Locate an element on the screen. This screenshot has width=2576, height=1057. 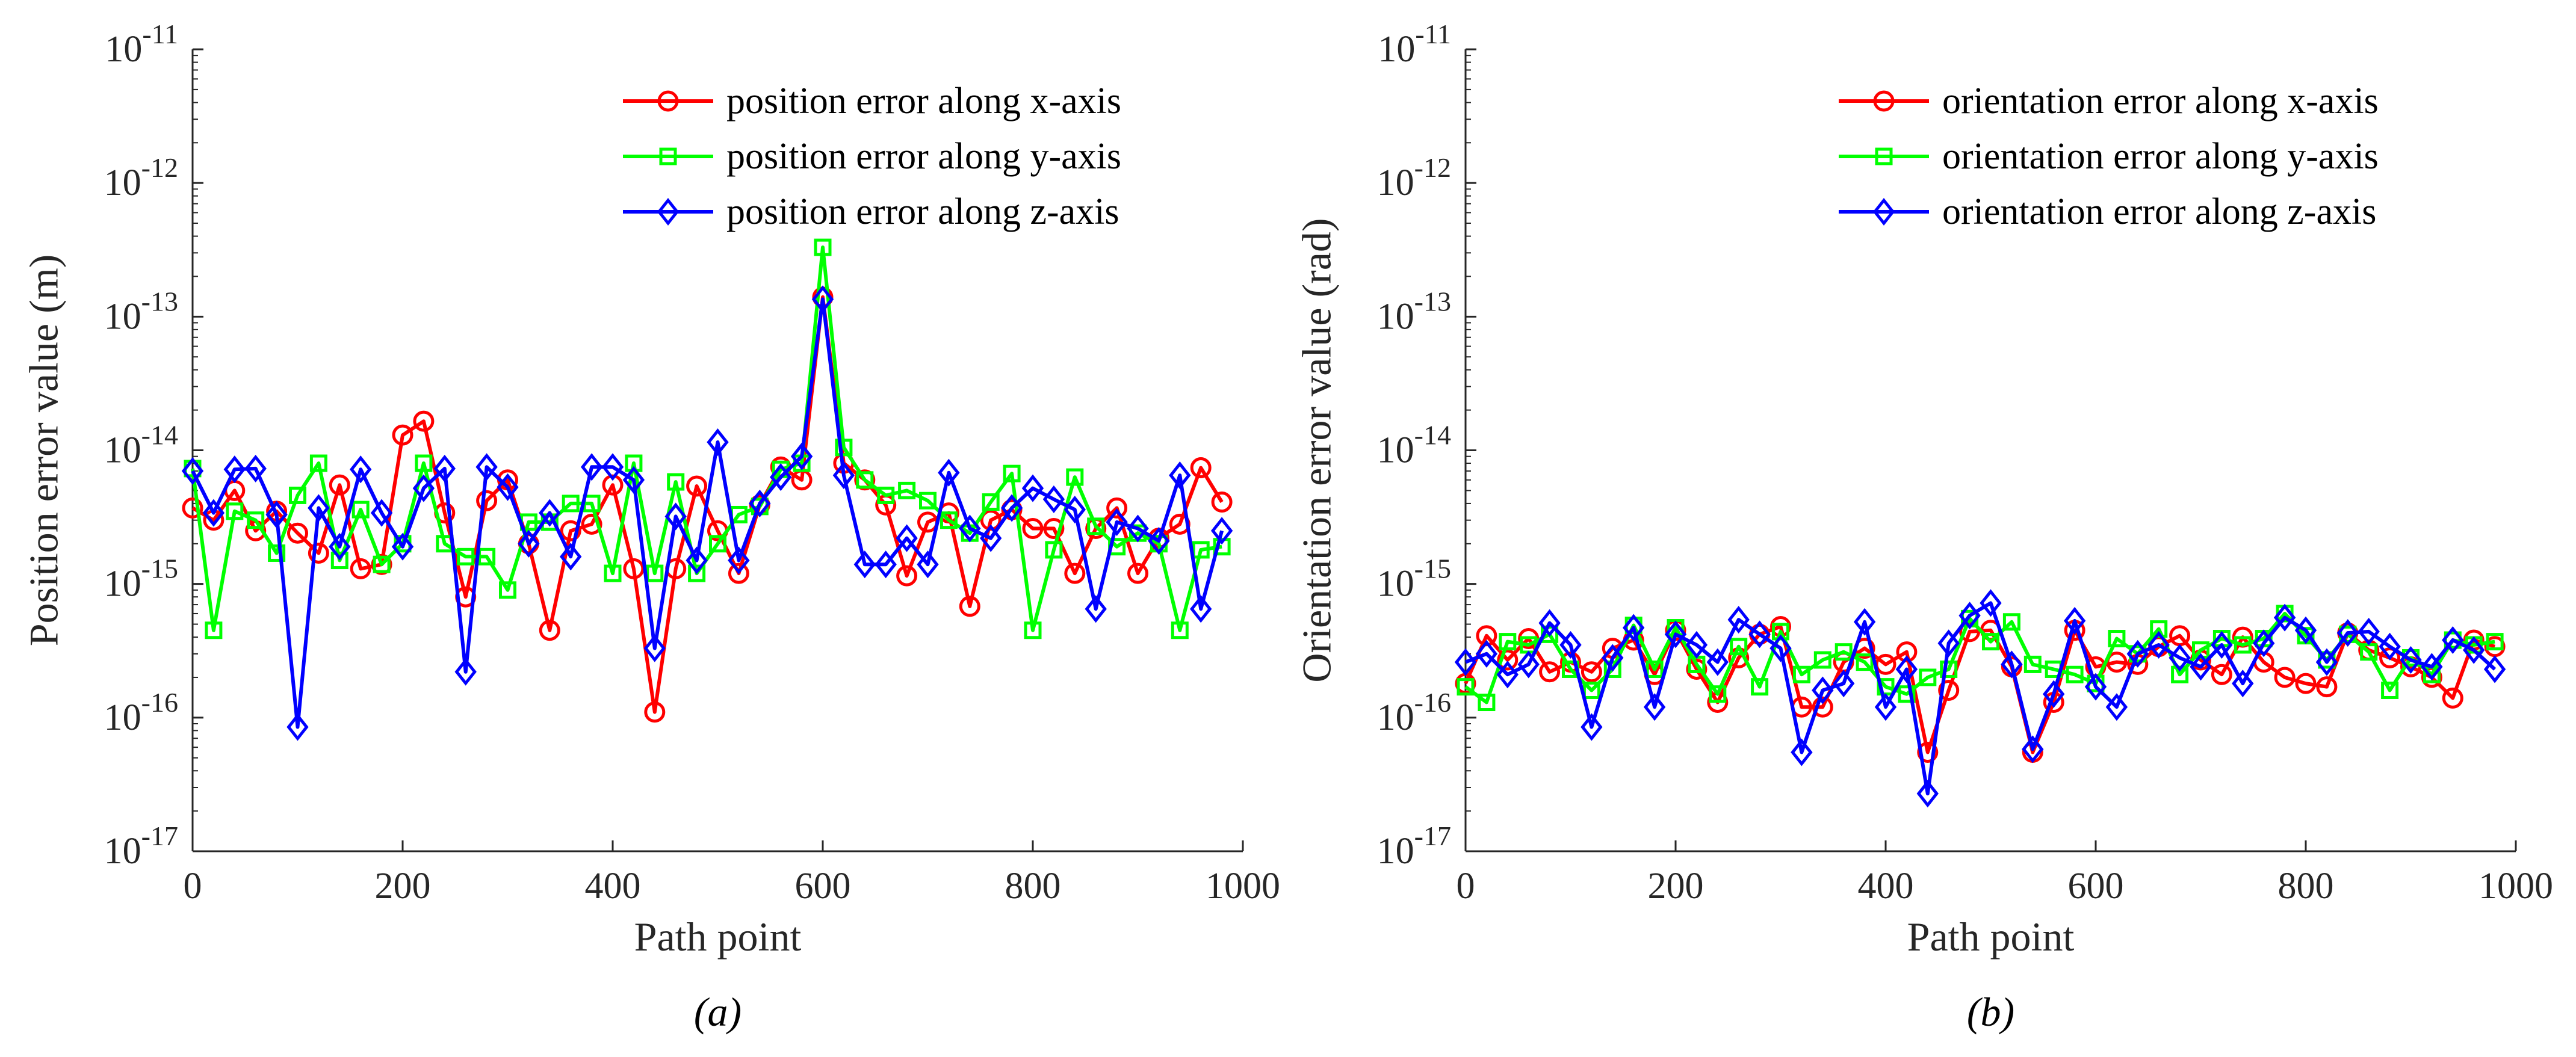
y-tick-exponent: -17 is located at coordinates (1432, 836).